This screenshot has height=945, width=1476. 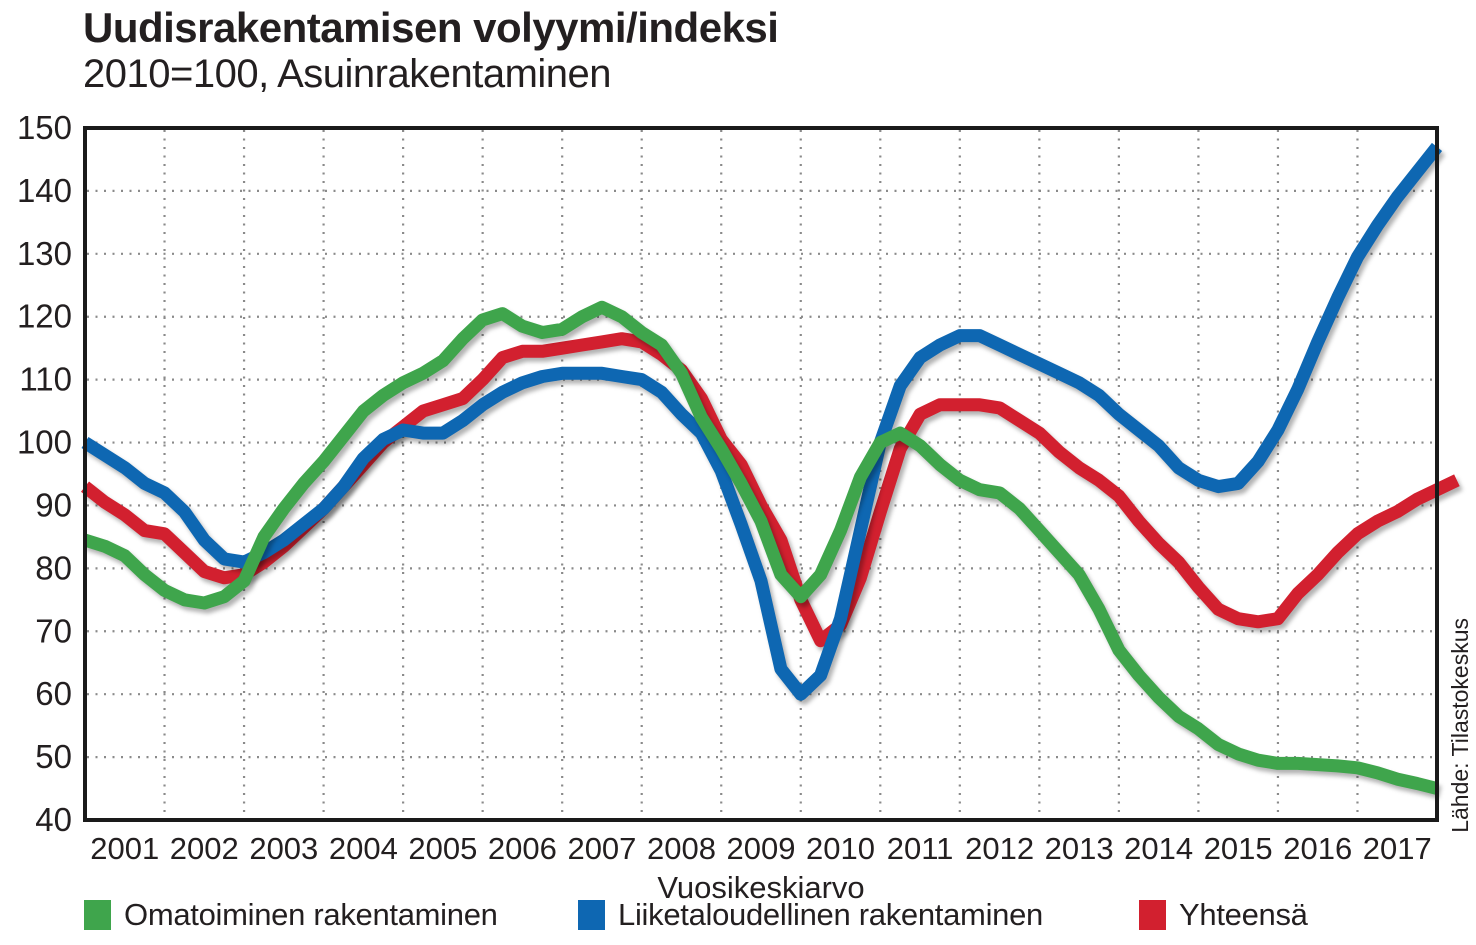 I want to click on legend-label-omatoiminen: Omatoiminen rakentaminen, so click(x=311, y=914).